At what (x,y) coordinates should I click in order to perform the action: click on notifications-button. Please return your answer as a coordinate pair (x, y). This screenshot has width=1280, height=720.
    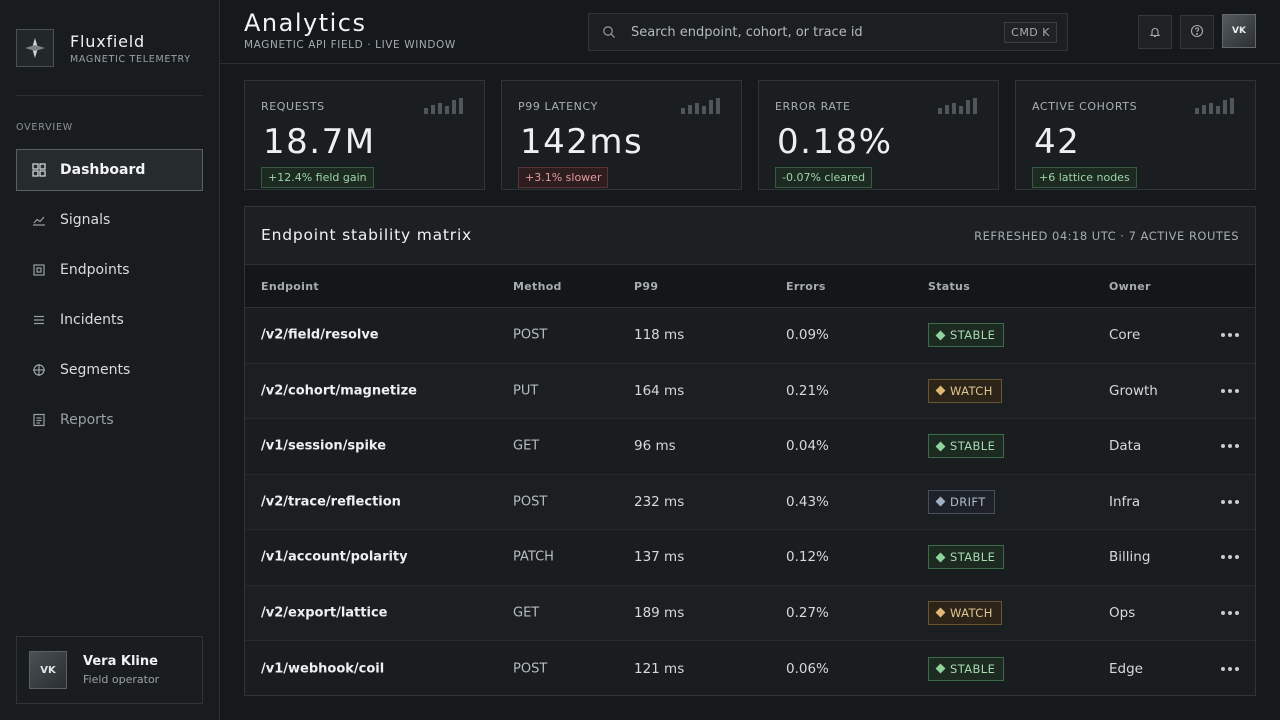
    Looking at the image, I should click on (1155, 32).